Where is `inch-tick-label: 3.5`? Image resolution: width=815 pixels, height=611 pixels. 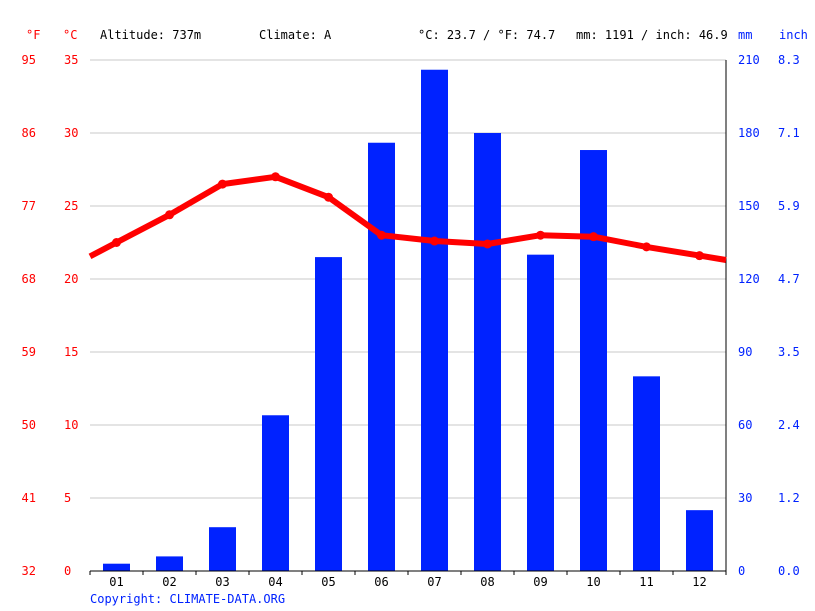
inch-tick-label: 3.5 is located at coordinates (789, 352).